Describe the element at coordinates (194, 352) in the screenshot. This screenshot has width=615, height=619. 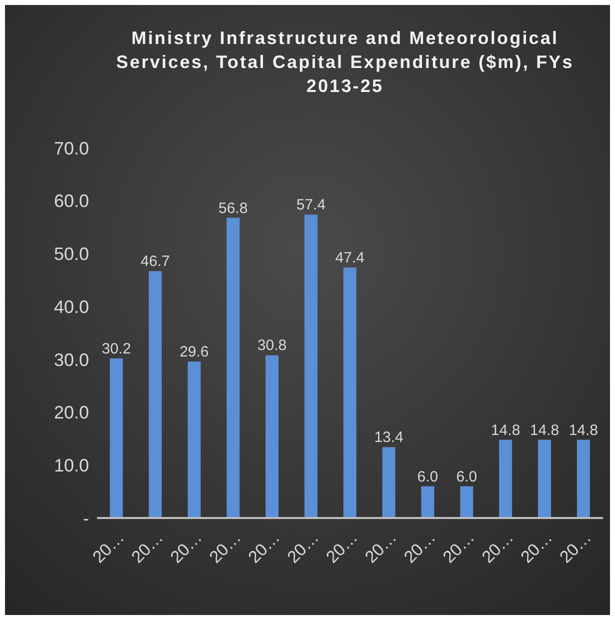
I see `data-label: 29.6` at that location.